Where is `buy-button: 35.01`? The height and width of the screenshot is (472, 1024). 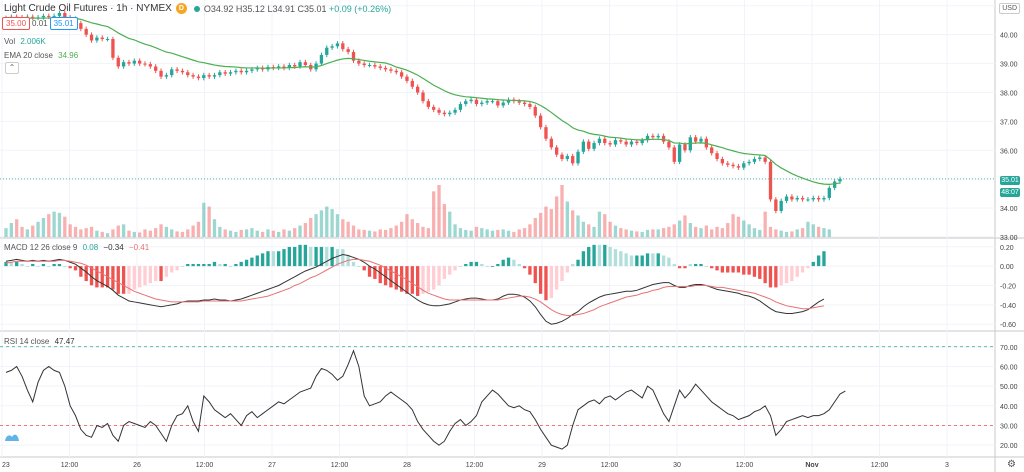
buy-button: 35.01 is located at coordinates (63, 23).